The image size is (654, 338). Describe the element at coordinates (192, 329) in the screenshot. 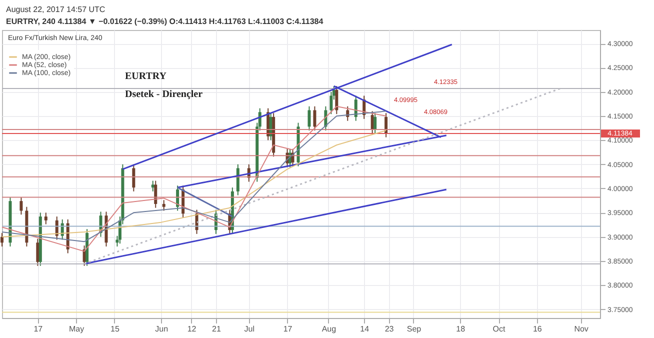

I see `x-tick-label: 12` at that location.